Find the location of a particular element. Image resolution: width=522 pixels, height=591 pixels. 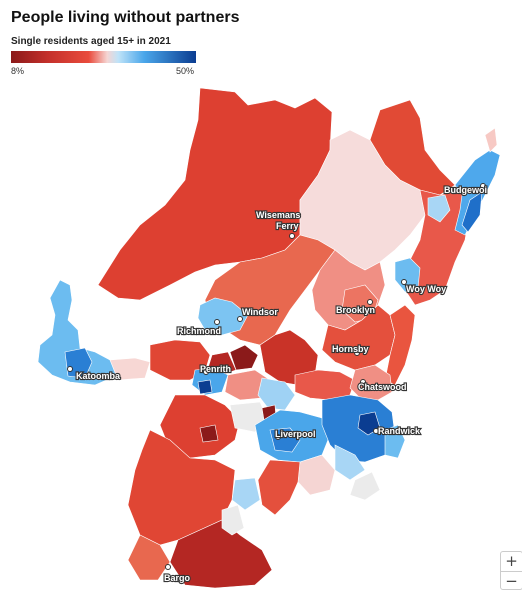

region-blue-mountains is located at coordinates (78, 332).